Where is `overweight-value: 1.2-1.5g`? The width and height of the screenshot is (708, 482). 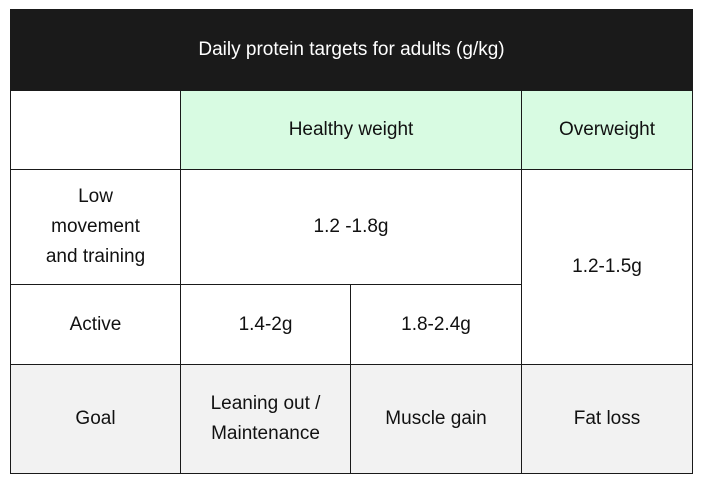
overweight-value: 1.2-1.5g is located at coordinates (607, 267).